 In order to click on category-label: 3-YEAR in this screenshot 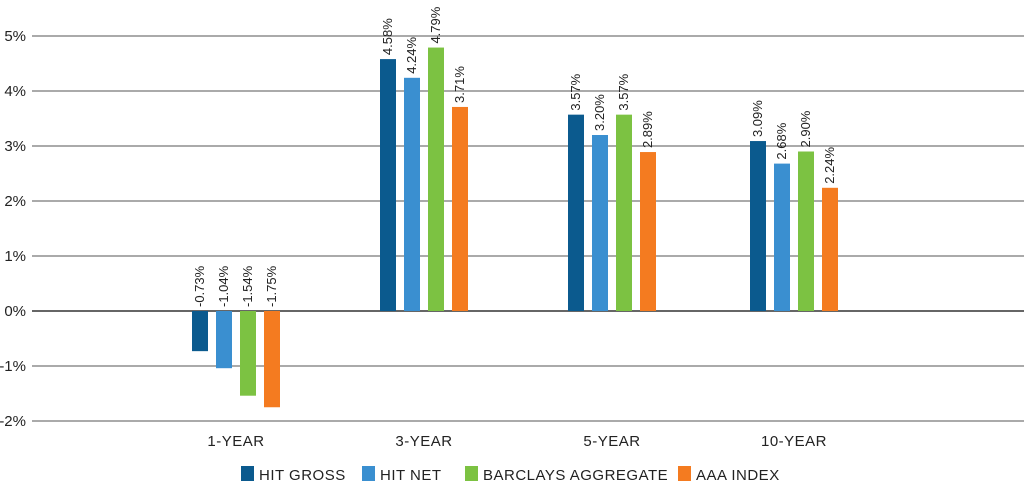, I will do `click(423, 441)`.